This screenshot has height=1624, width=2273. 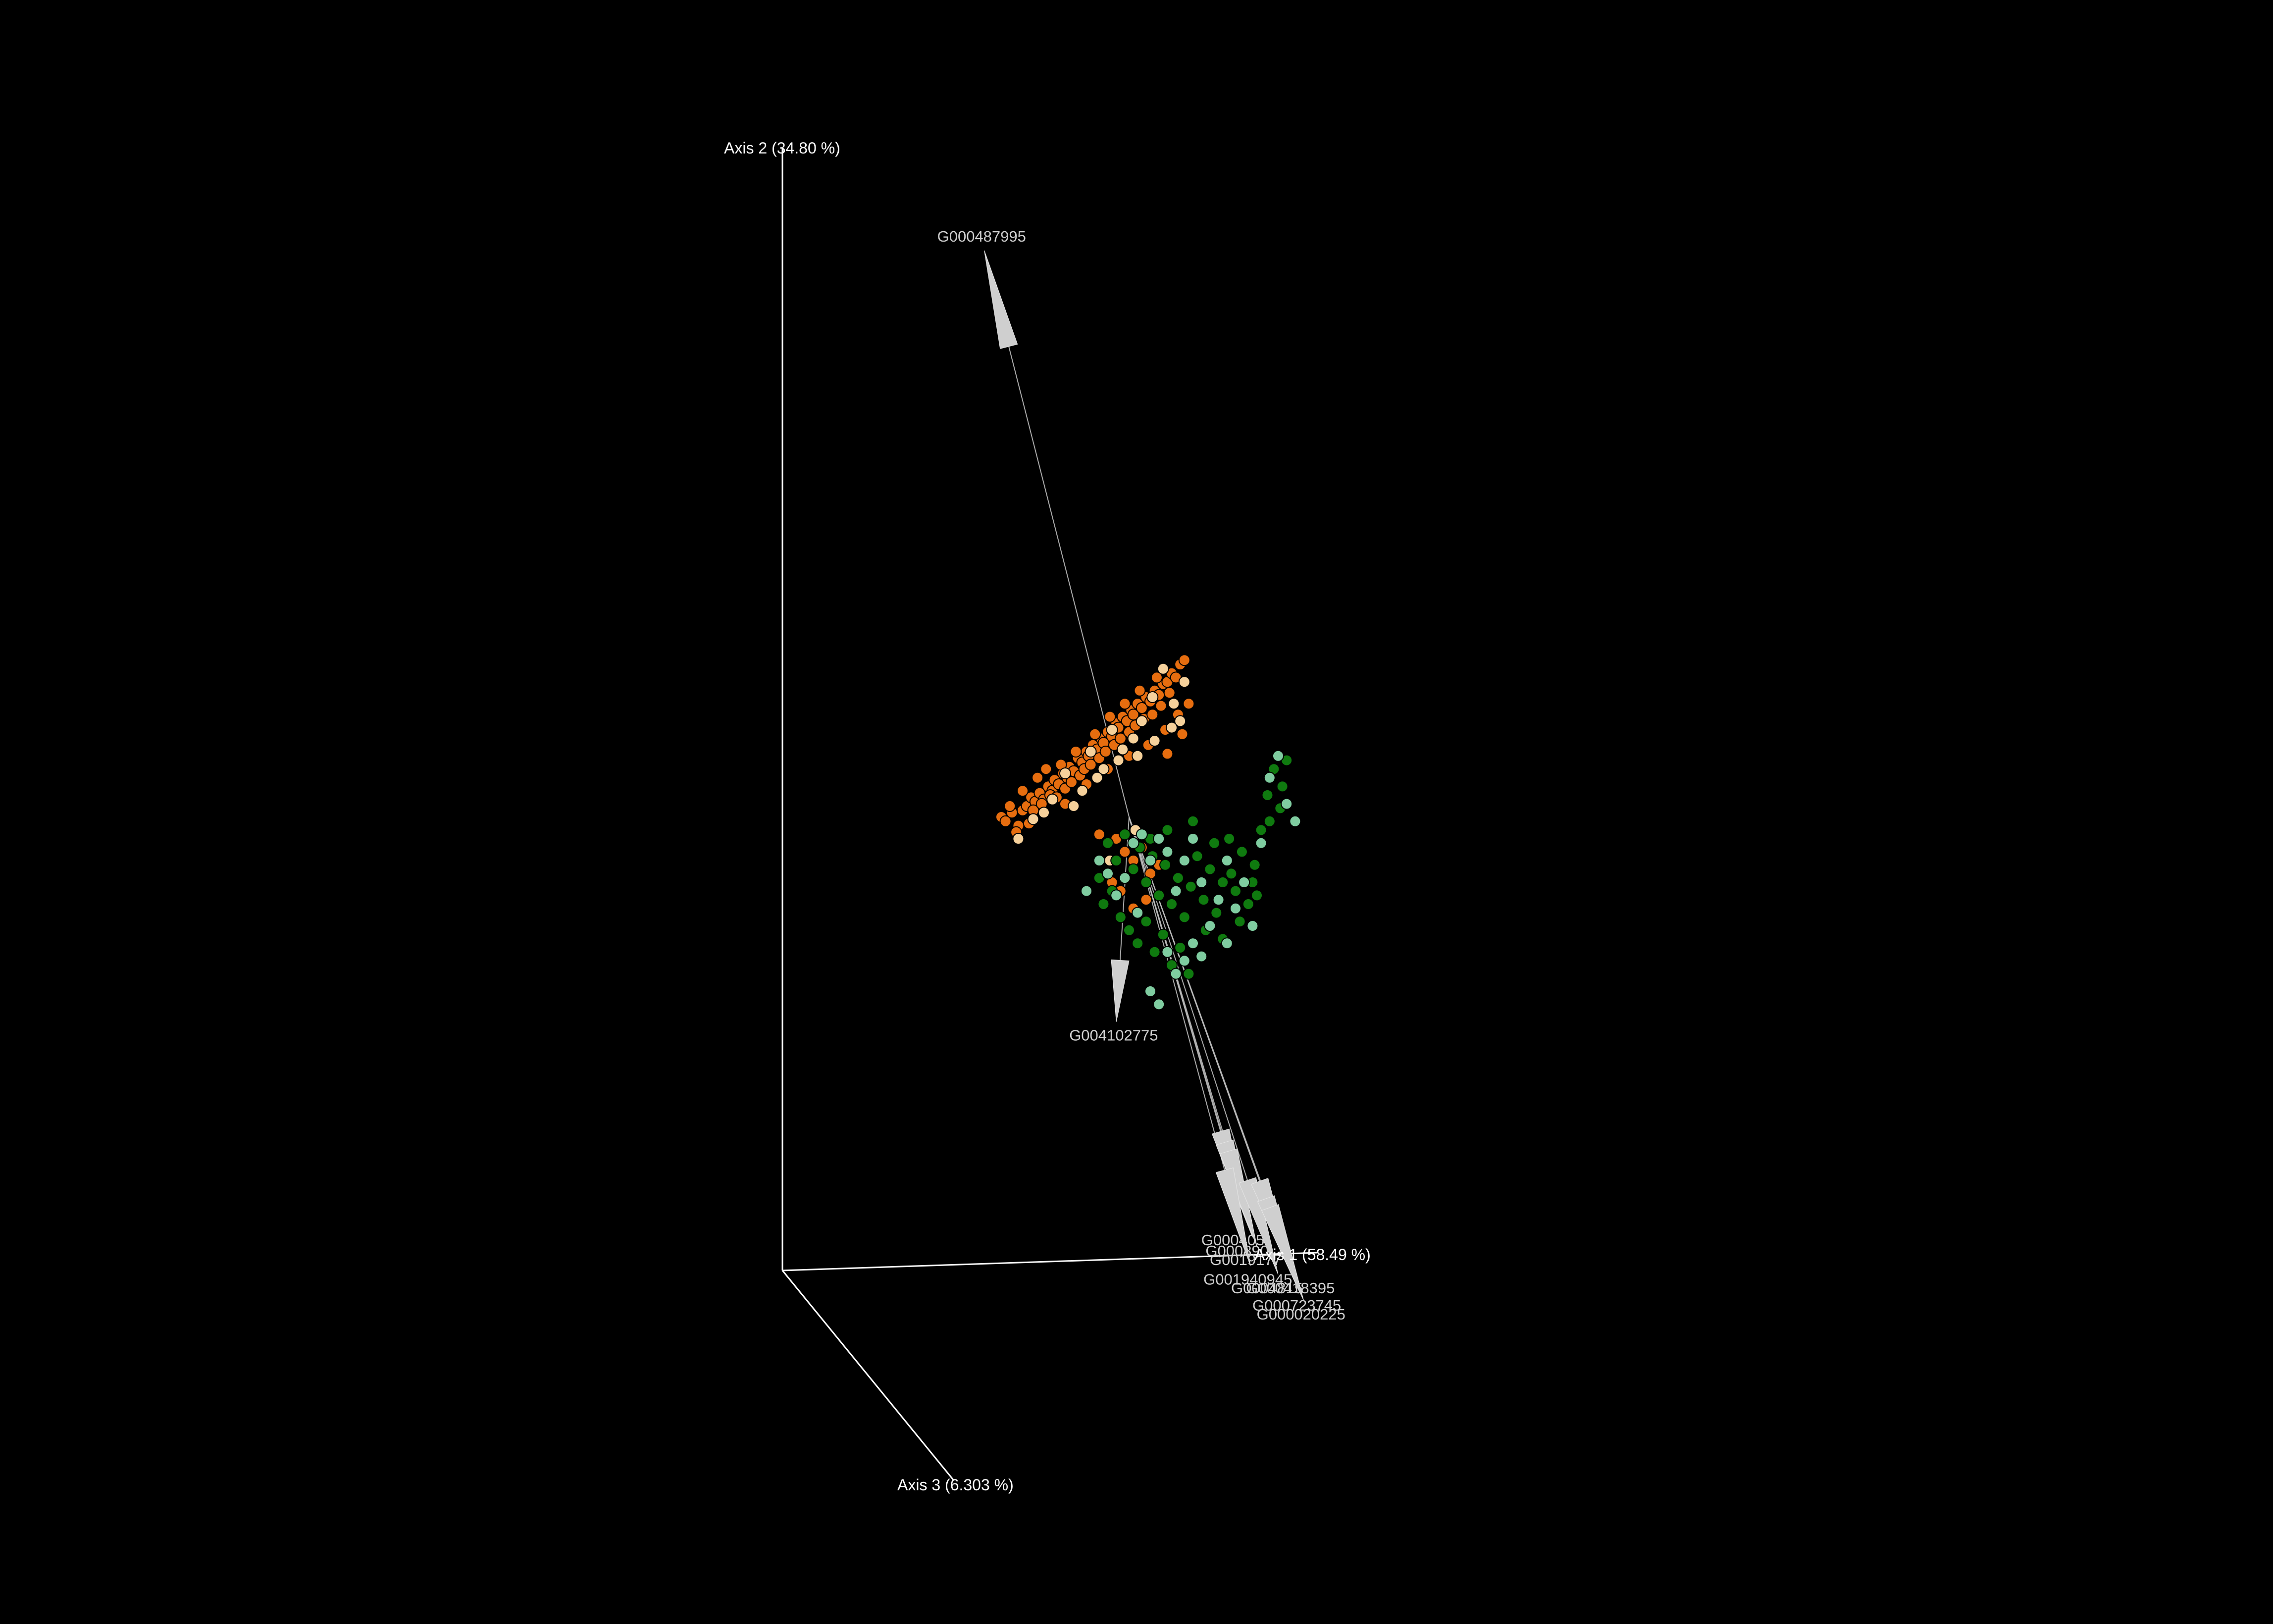 I want to click on arrow-label: G0004815, so click(x=1267, y=1288).